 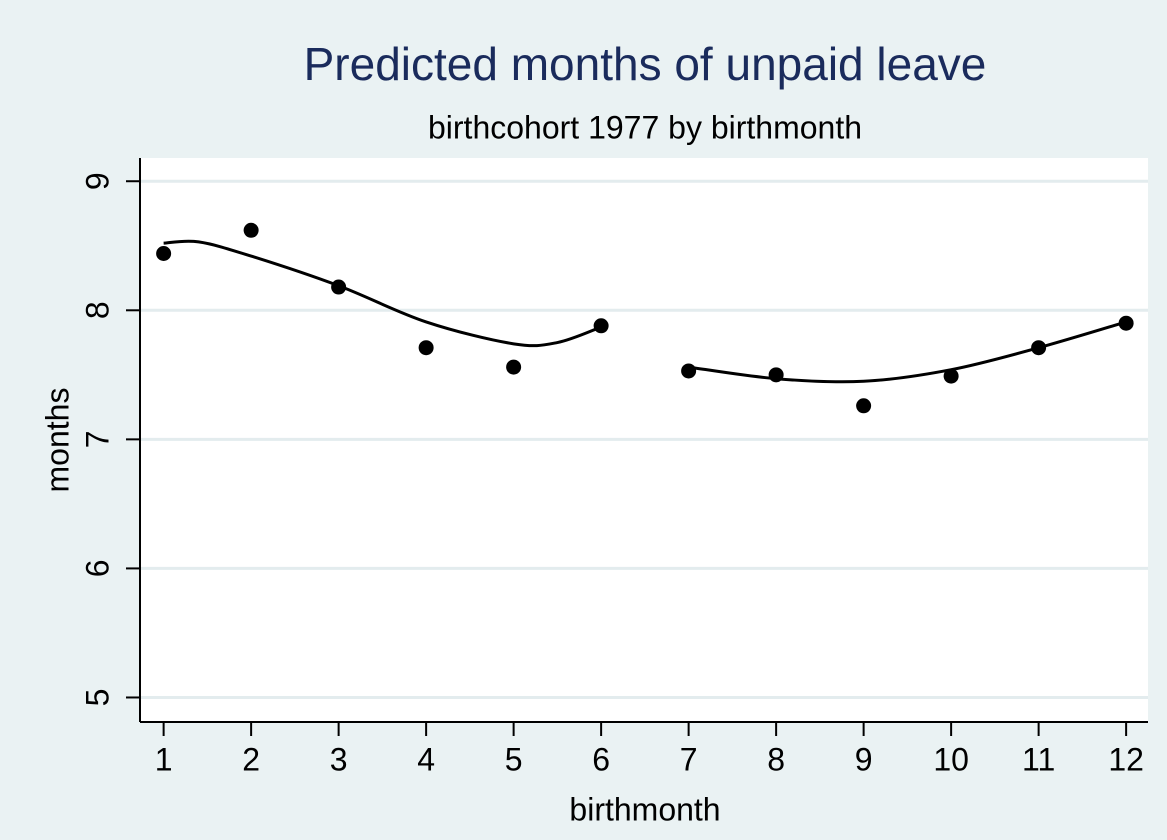 I want to click on x-tick-label: 9, so click(x=864, y=759).